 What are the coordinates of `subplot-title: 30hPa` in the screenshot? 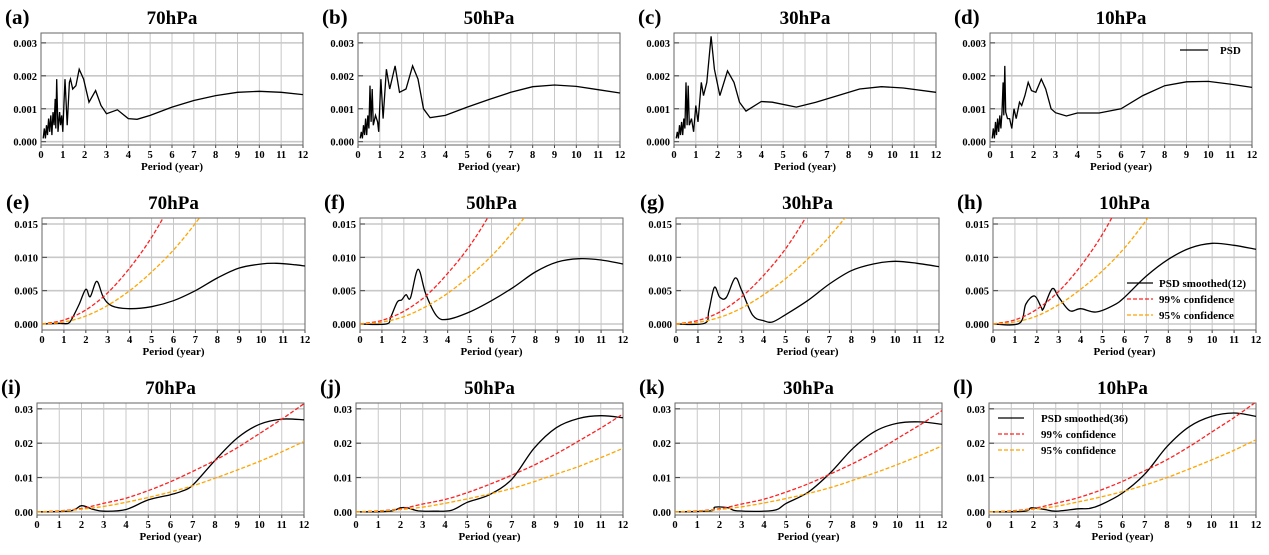 It's located at (807, 203).